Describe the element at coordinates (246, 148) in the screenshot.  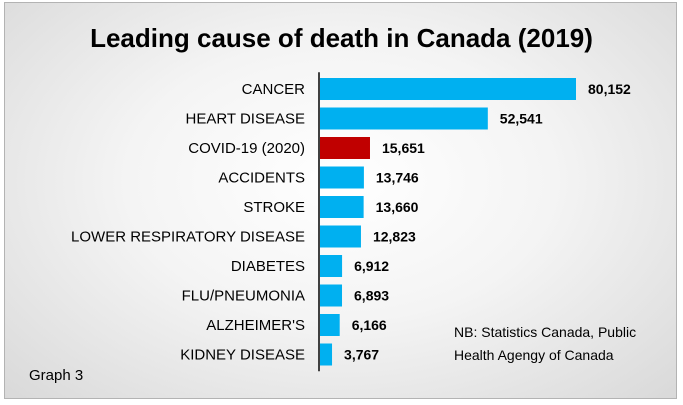
I see `category-label-2: COVID-19 (2020)` at that location.